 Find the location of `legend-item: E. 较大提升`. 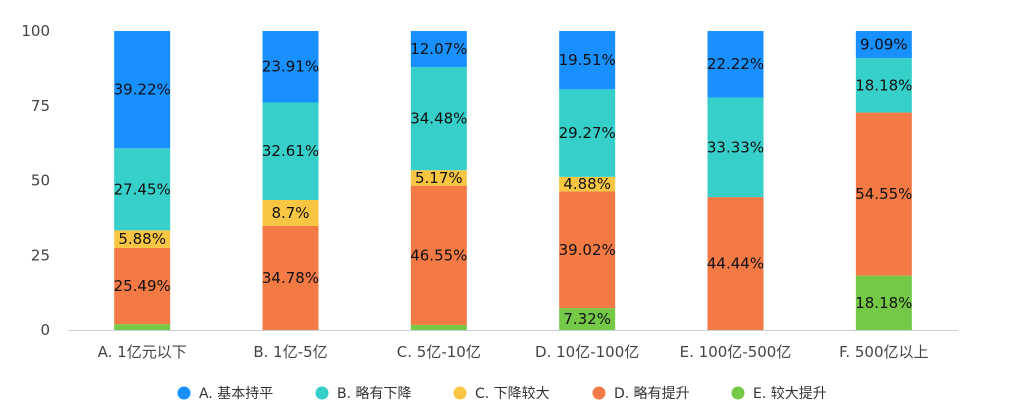

legend-item: E. 较大提升 is located at coordinates (779, 394).